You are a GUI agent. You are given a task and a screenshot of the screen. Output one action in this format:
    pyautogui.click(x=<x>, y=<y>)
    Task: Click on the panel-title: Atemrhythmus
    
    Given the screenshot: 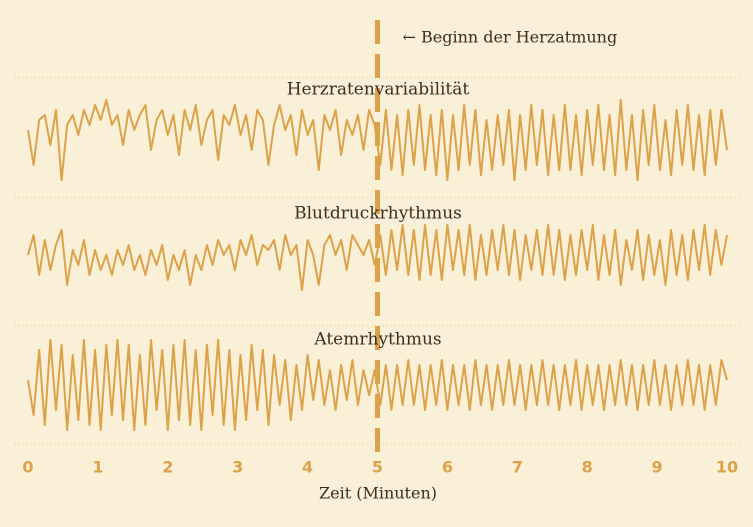 What is the action you would take?
    pyautogui.click(x=377, y=340)
    